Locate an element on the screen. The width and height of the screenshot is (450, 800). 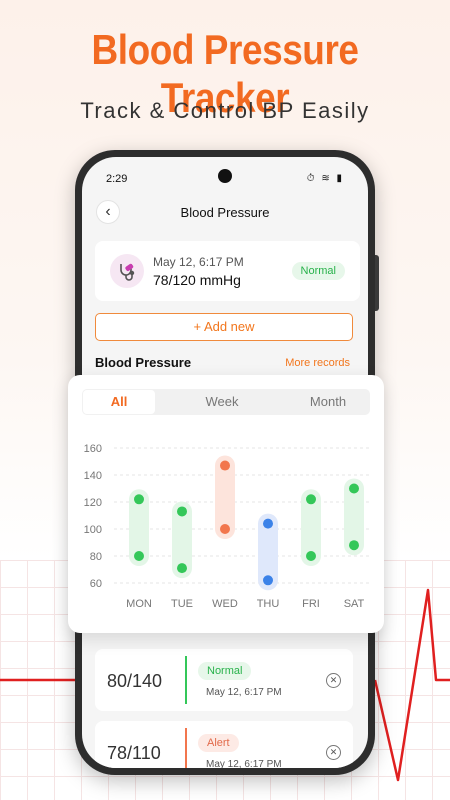
x-tick-label: THU is located at coordinates (268, 604).